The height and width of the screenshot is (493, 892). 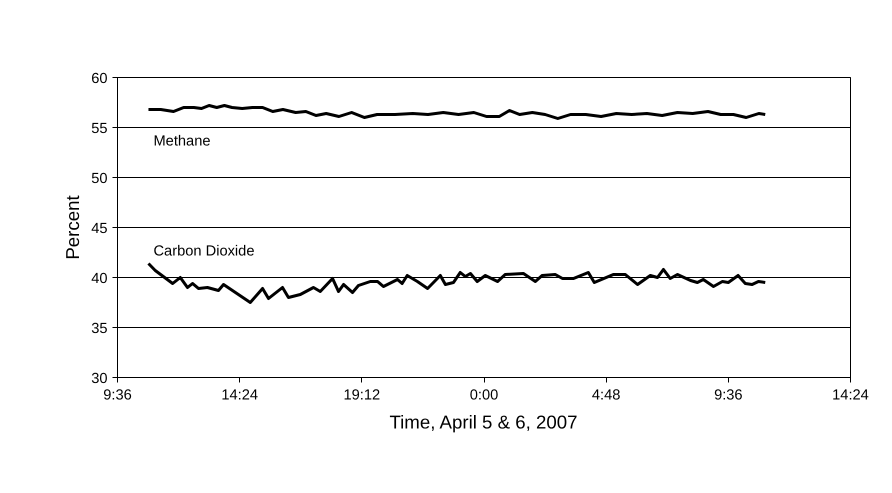 I want to click on series-label: Methane, so click(x=182, y=142).